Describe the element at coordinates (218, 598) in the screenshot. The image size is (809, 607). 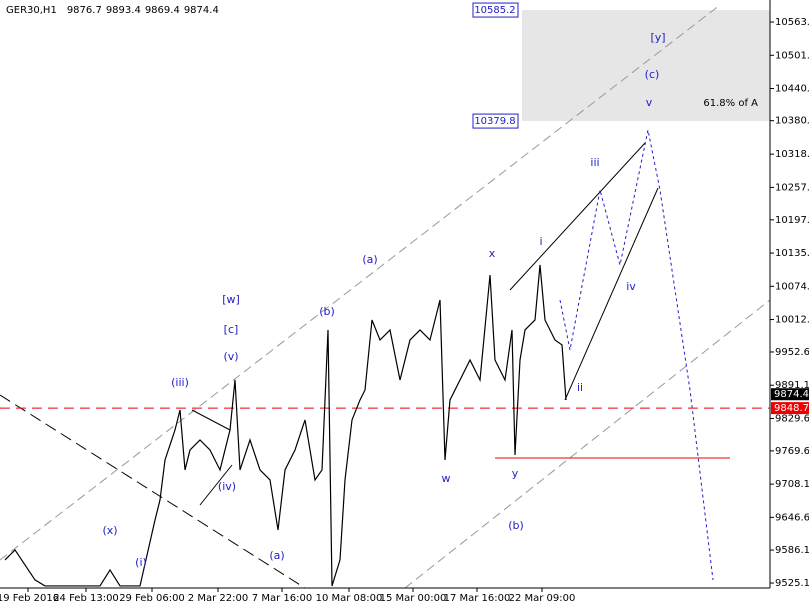
I see `x-tick-label: 2 Mar 22:00` at that location.